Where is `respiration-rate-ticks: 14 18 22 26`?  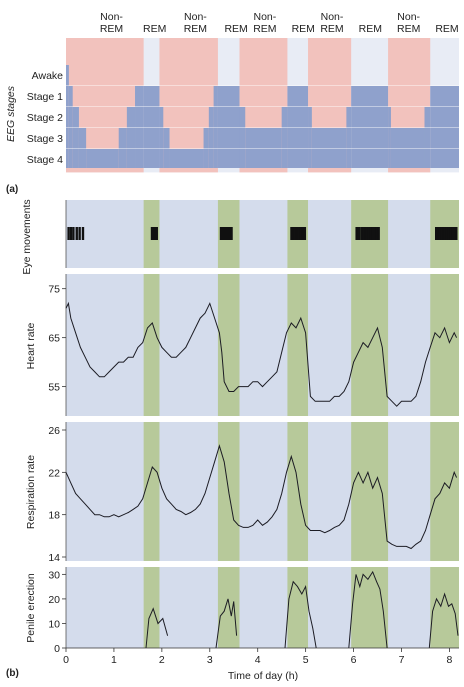
respiration-rate-ticks: 14 18 22 26 is located at coordinates (57, 494).